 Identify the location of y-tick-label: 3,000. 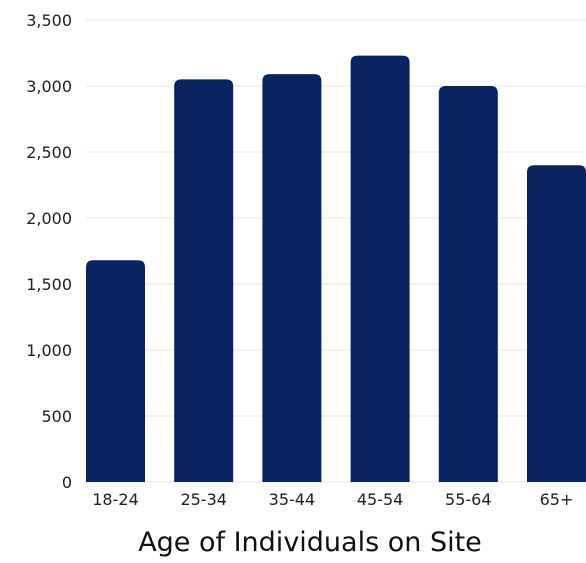
(49, 86).